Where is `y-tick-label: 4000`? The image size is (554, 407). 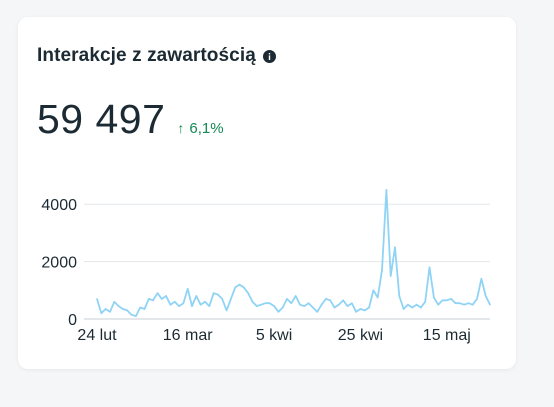 y-tick-label: 4000 is located at coordinates (59, 205).